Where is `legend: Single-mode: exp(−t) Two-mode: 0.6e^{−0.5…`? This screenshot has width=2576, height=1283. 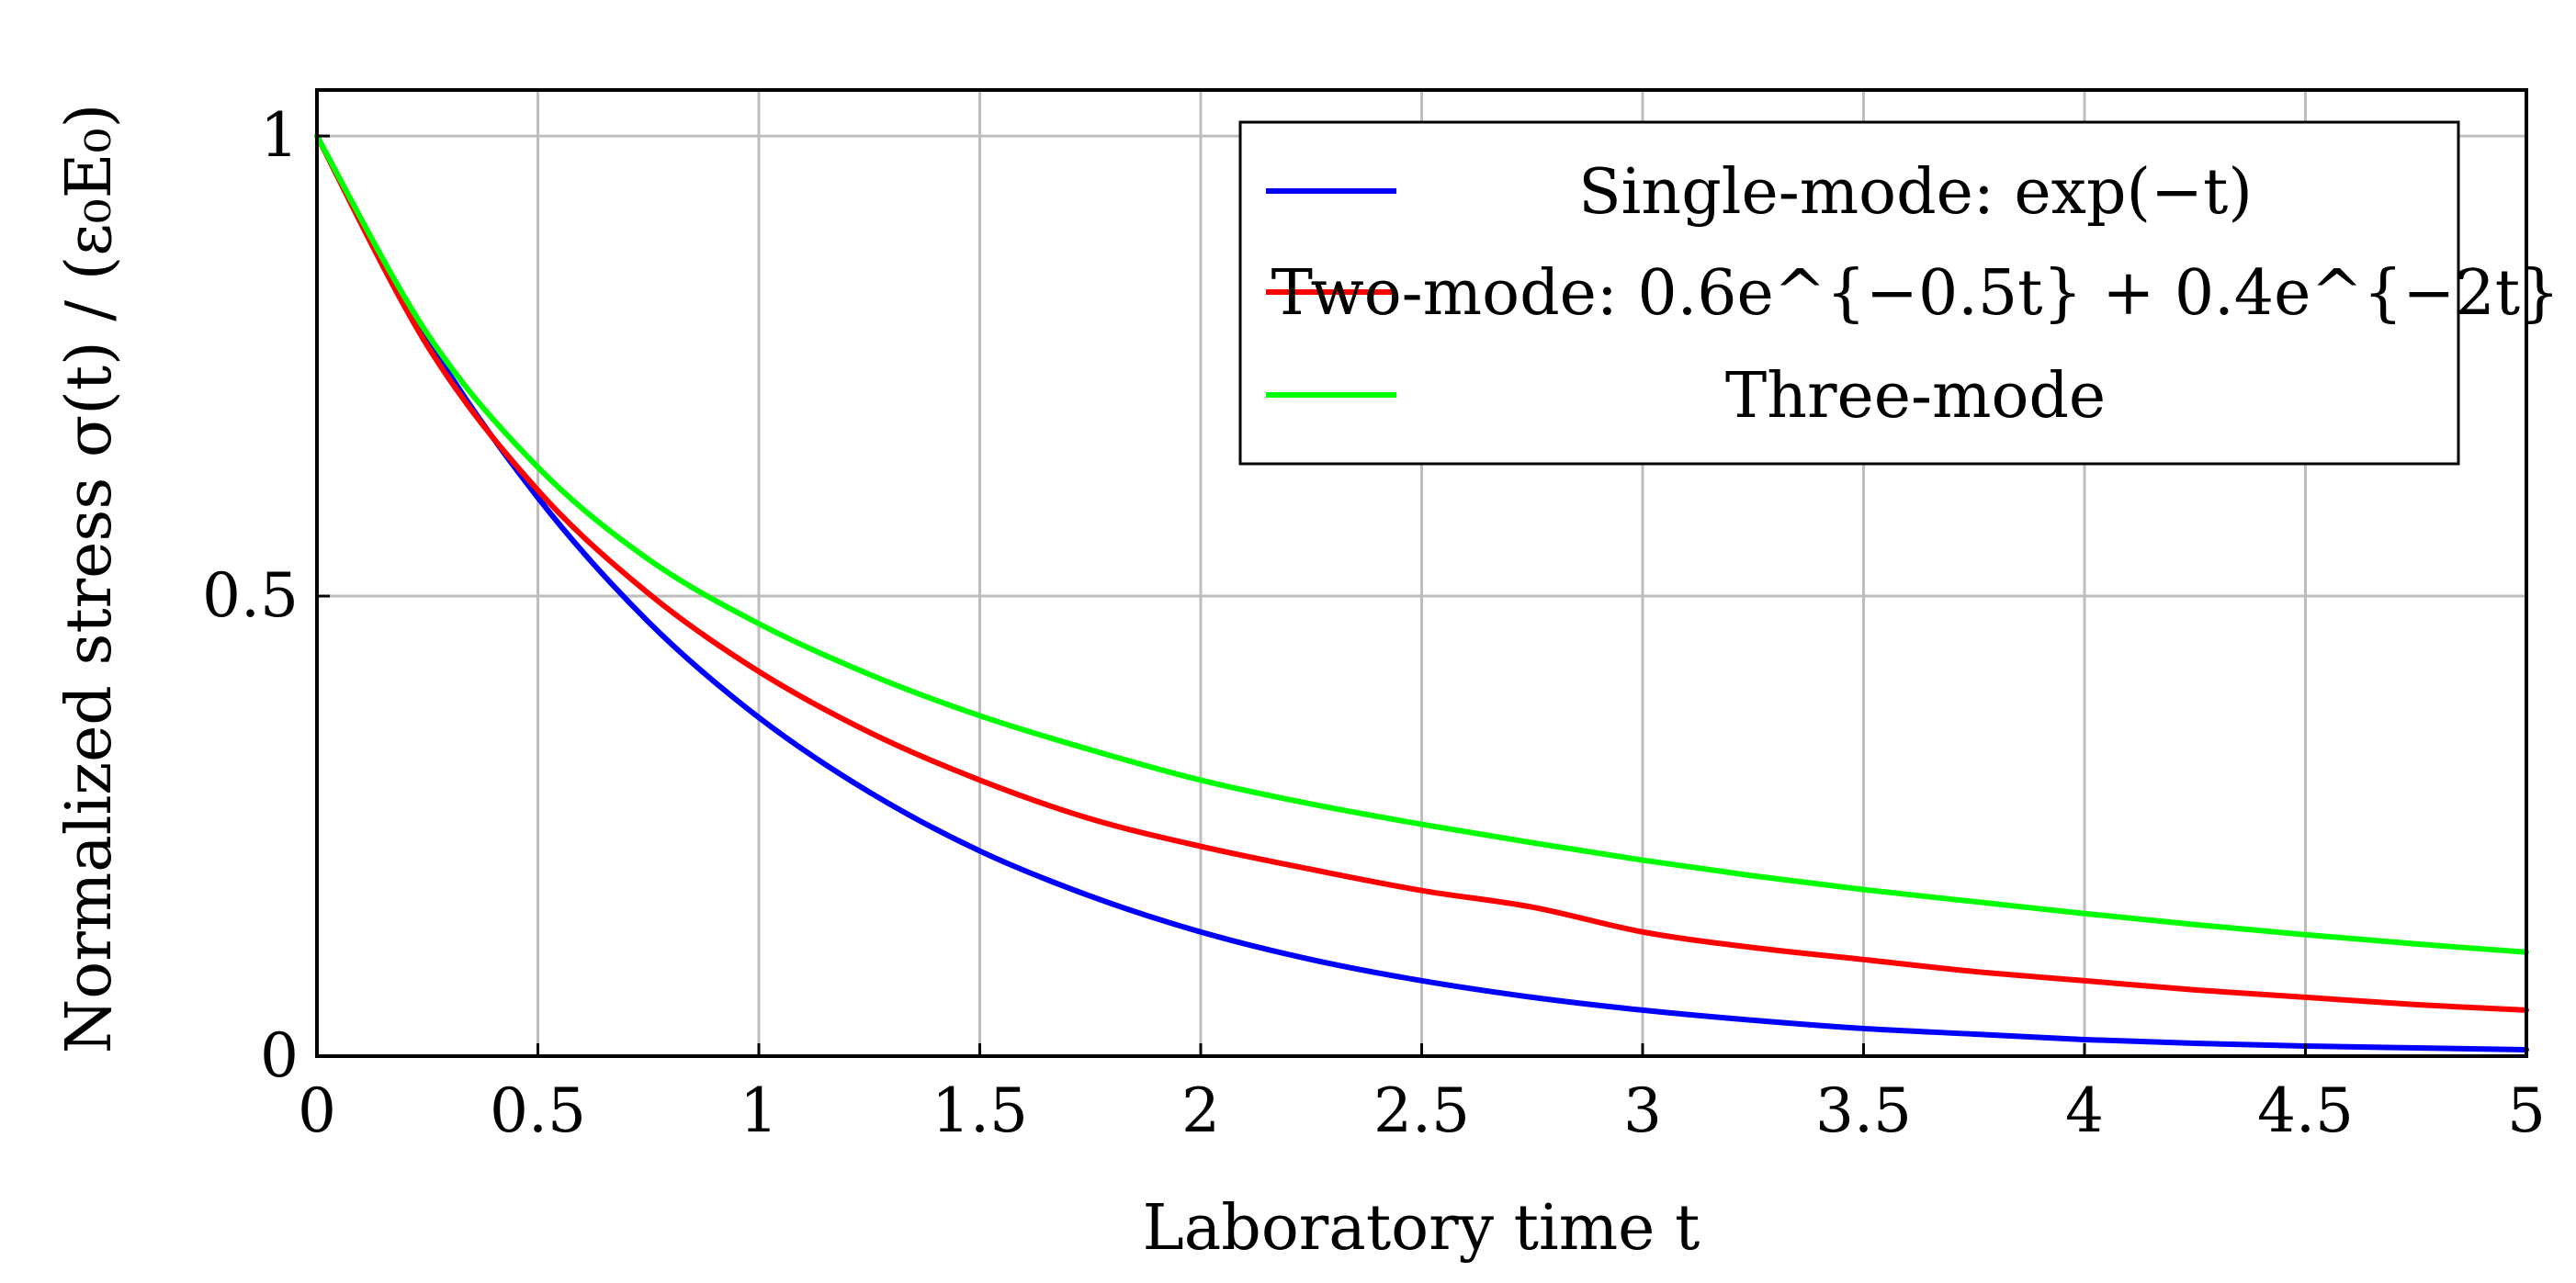
legend: Single-mode: exp(−t) Two-mode: 0.6e^{−0.5… is located at coordinates (1898, 293).